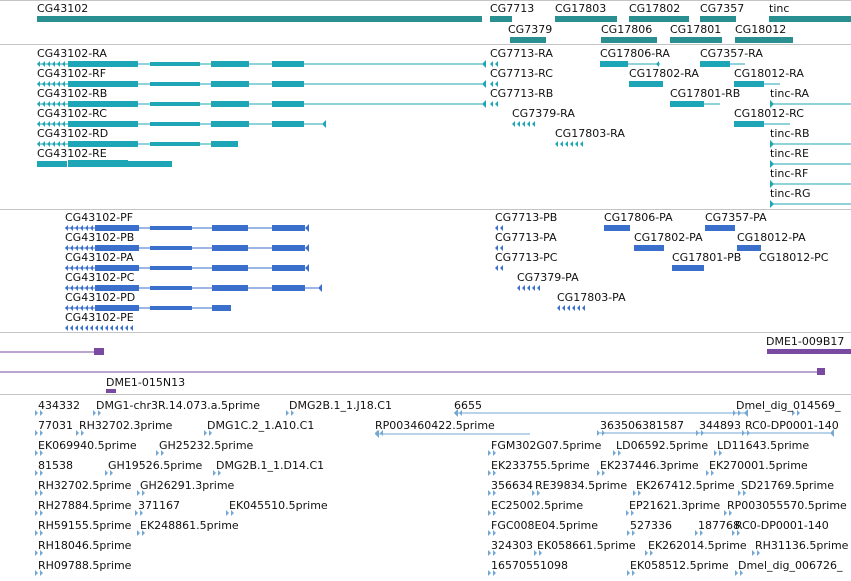  I want to click on protein-label: CG43102-PC, so click(100, 277).